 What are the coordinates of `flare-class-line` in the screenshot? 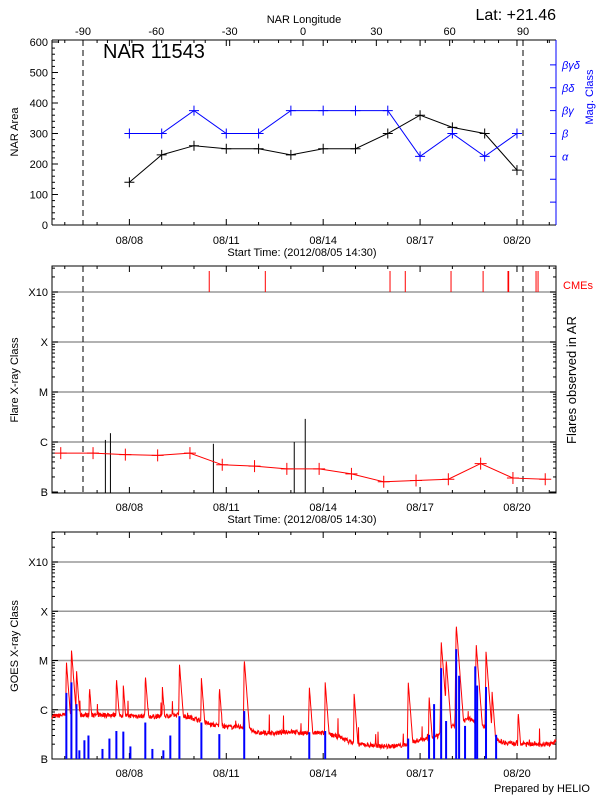 It's located at (303, 467).